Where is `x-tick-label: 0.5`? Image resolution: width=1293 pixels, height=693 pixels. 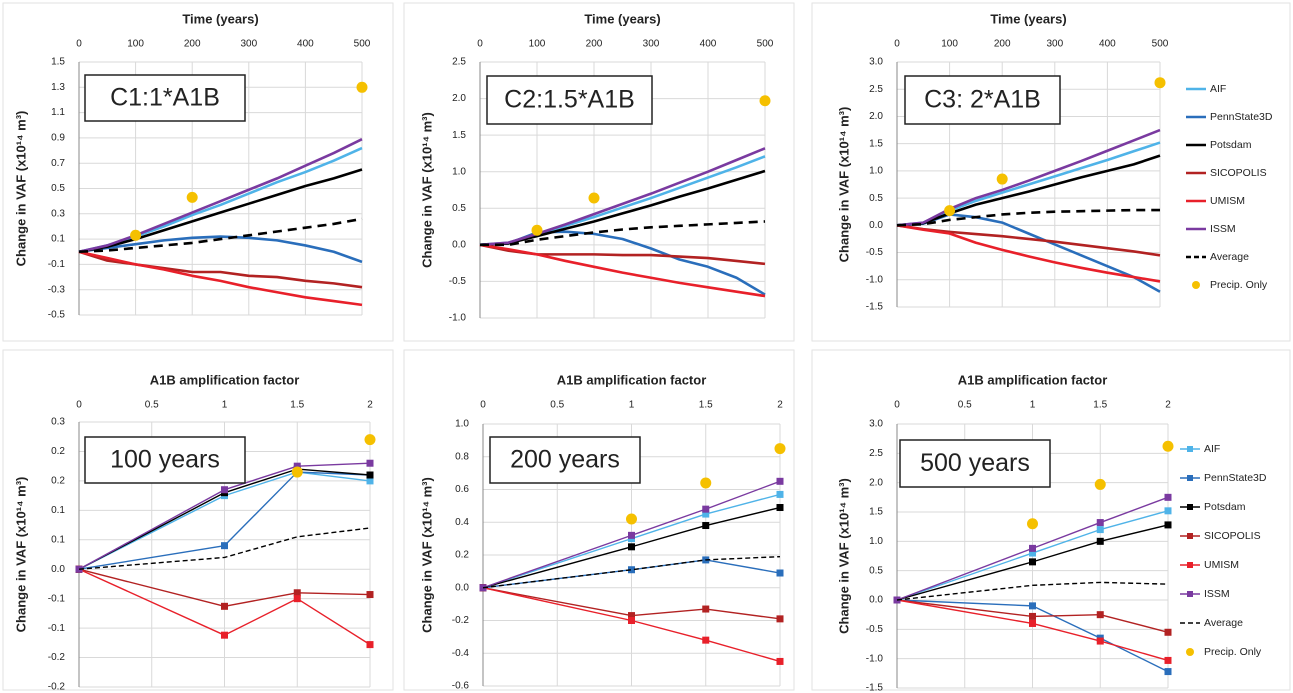 x-tick-label: 0.5 is located at coordinates (152, 405).